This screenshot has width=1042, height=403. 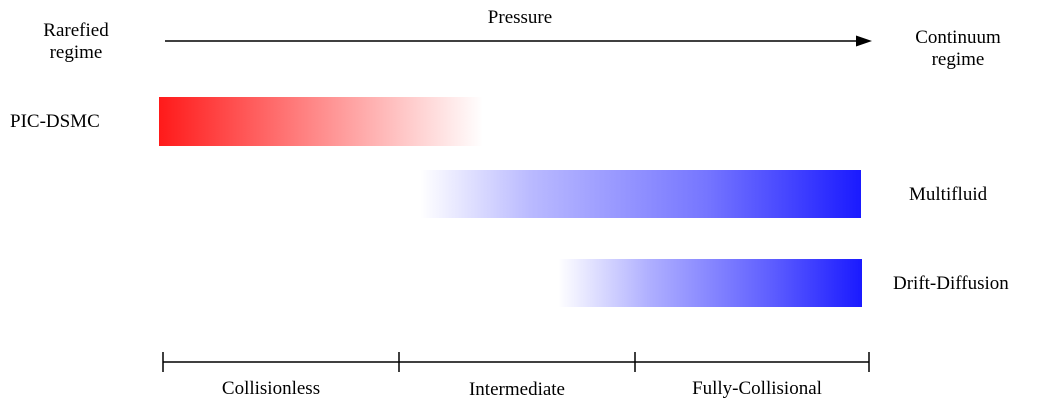 What do you see at coordinates (518, 41) in the screenshot?
I see `pressure-arrow` at bounding box center [518, 41].